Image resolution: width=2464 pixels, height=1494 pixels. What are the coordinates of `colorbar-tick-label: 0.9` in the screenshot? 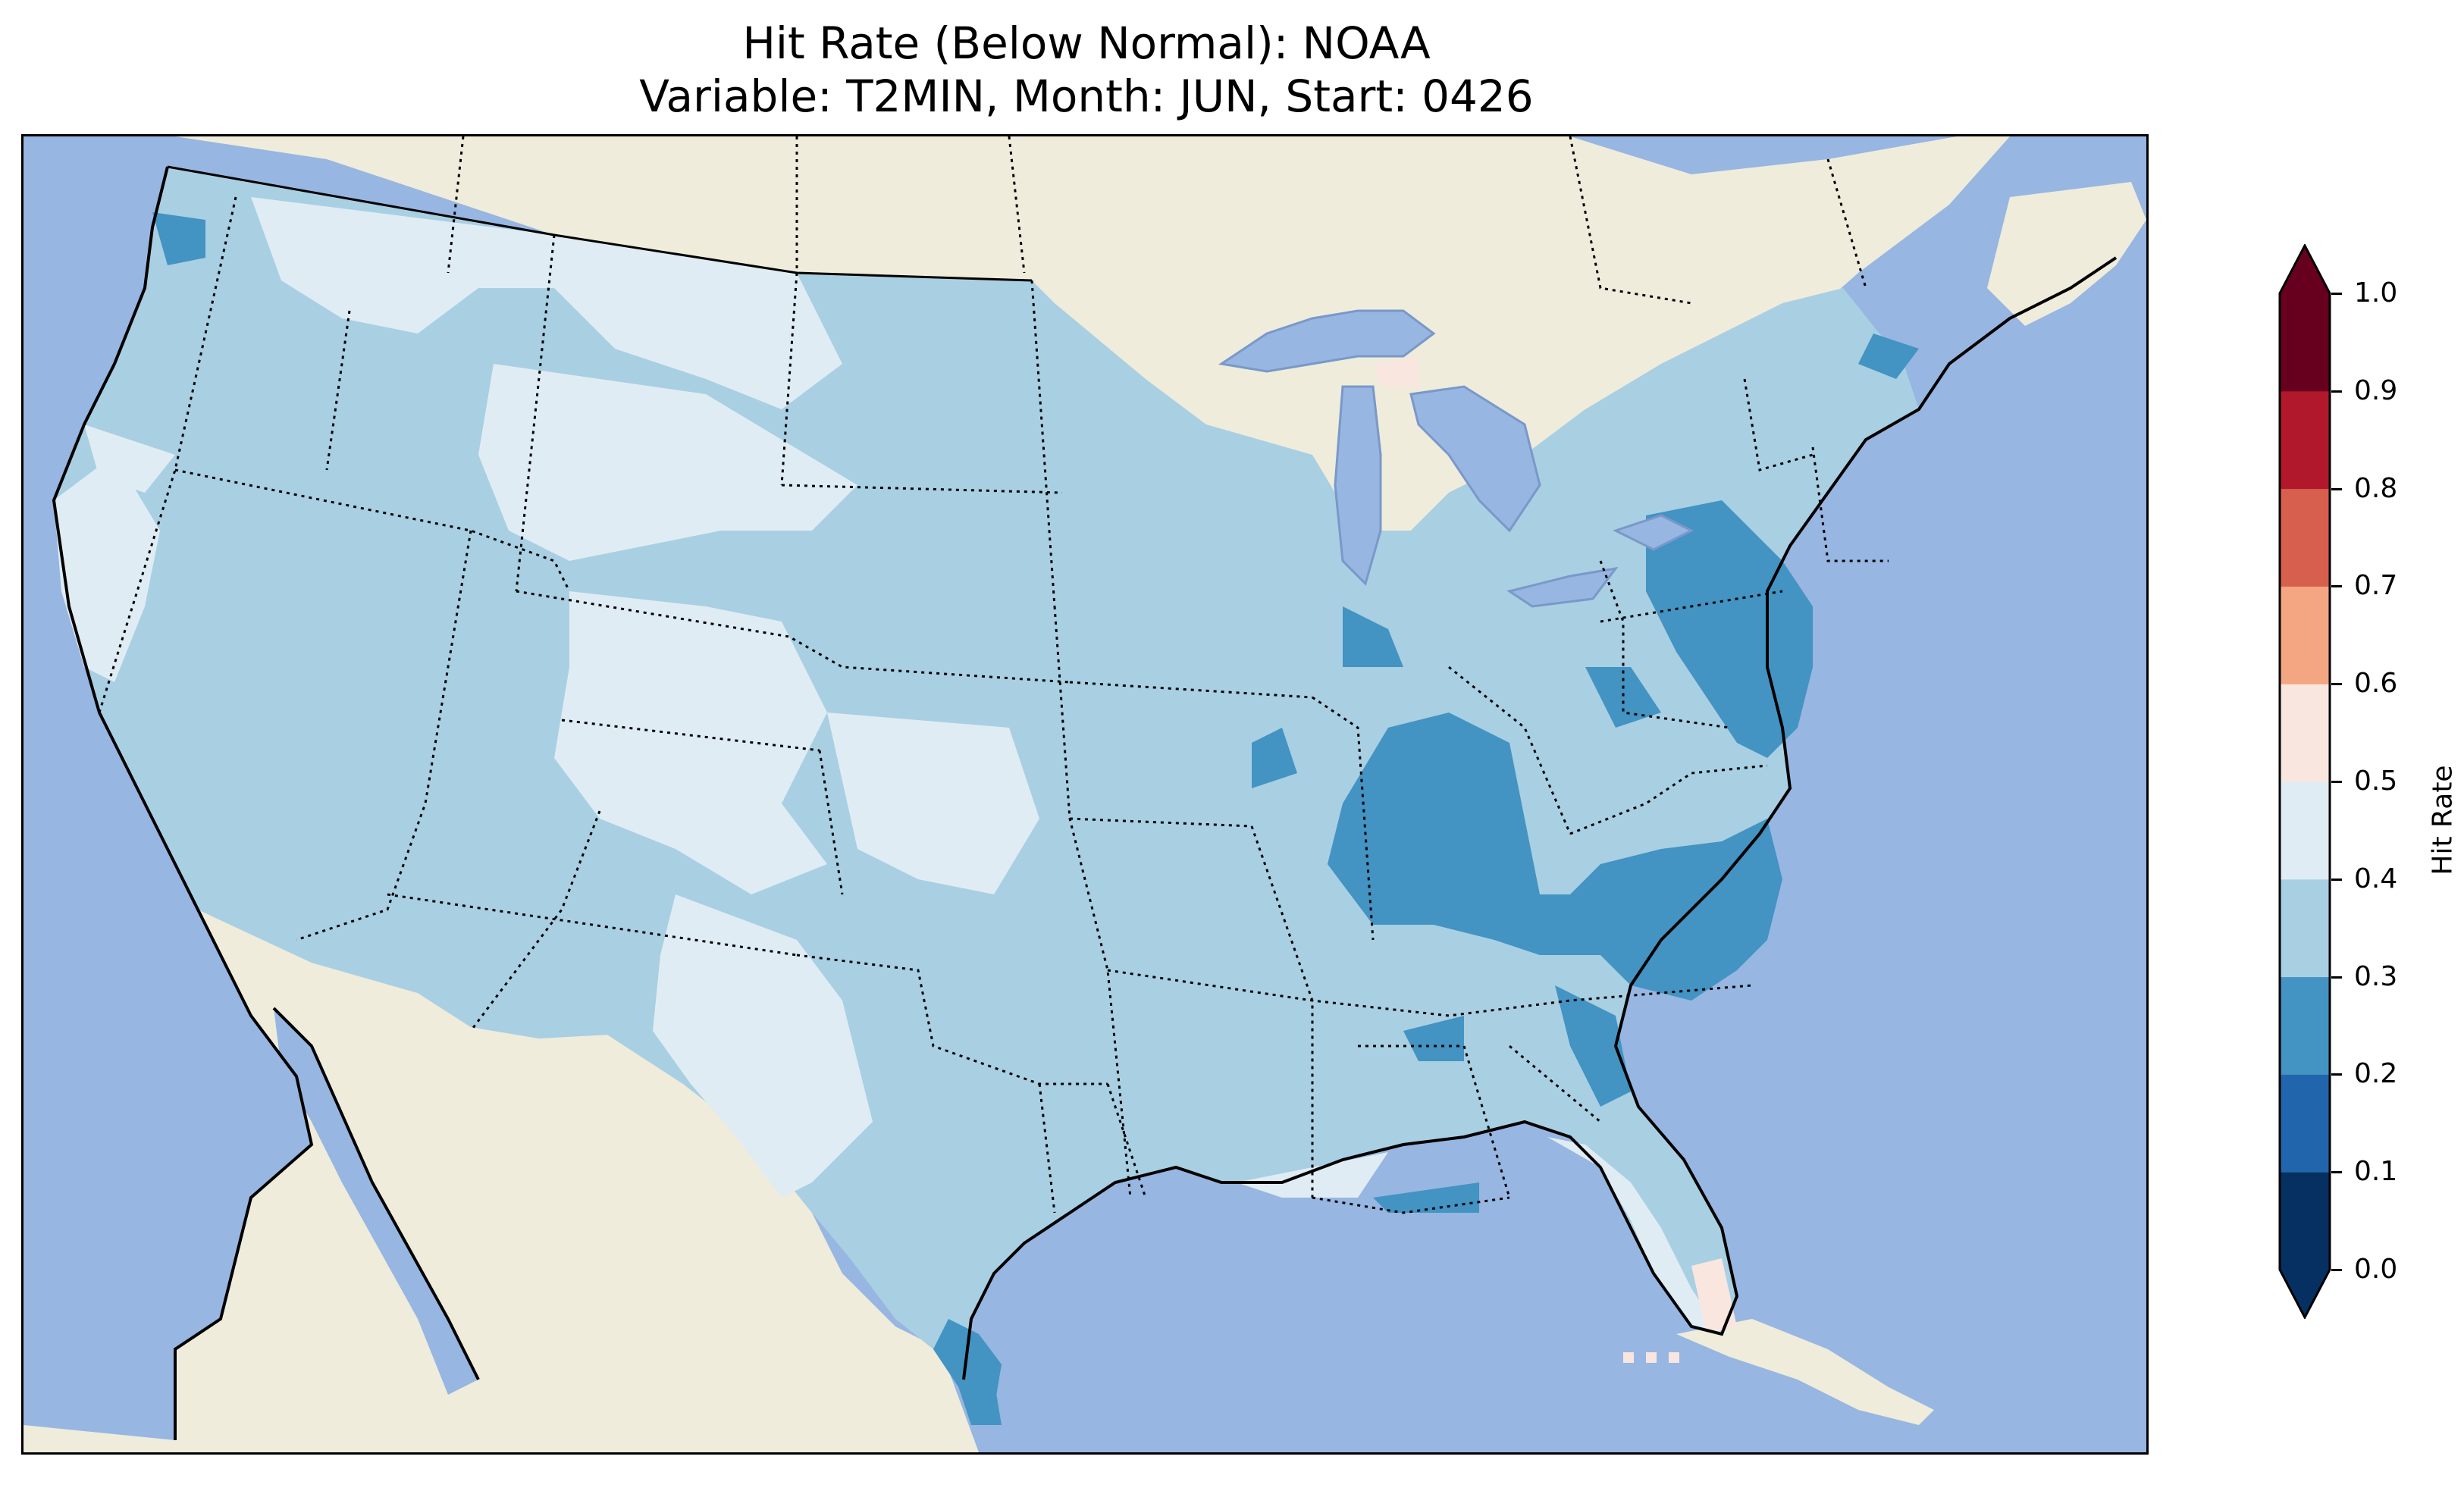 It's located at (2376, 390).